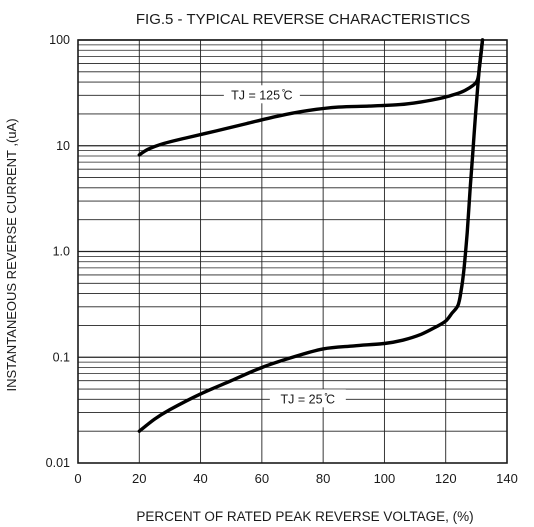  Describe the element at coordinates (446, 478) in the screenshot. I see `x-tick-label: 120` at that location.